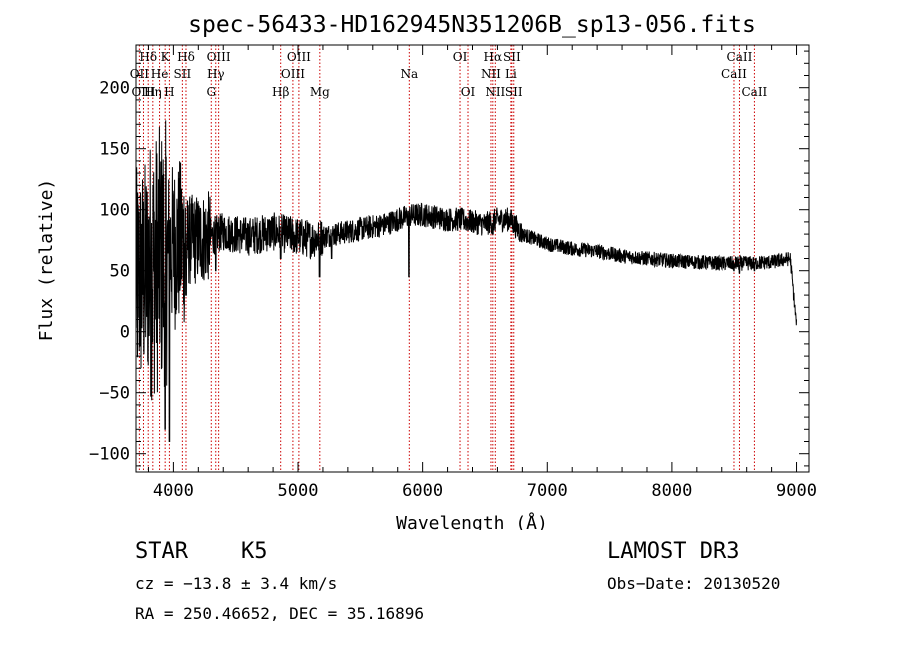 This screenshot has width=900, height=649. What do you see at coordinates (298, 491) in the screenshot?
I see `x-tick-label: 5000` at bounding box center [298, 491].